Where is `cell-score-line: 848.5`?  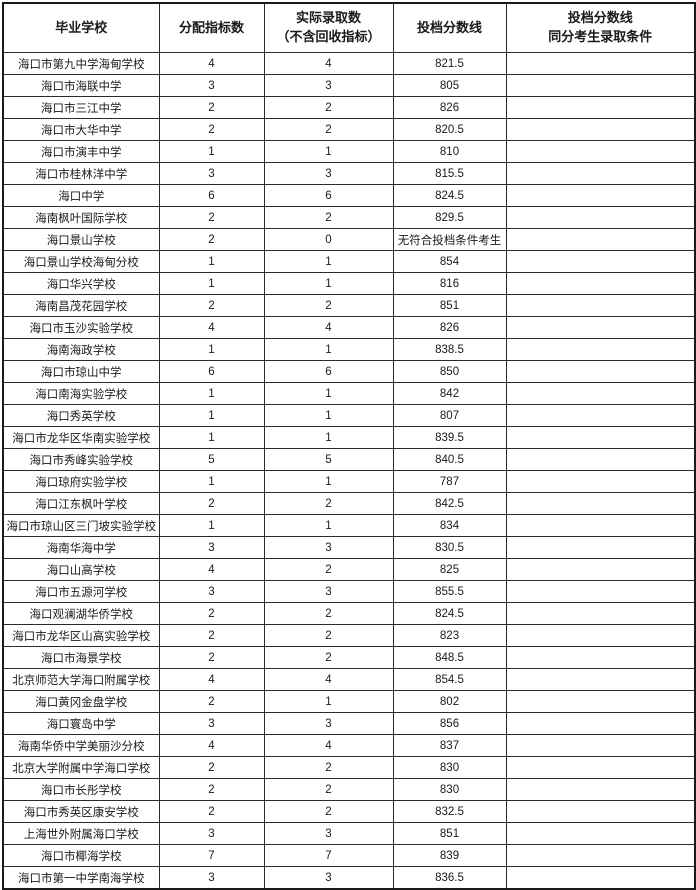 cell-score-line: 848.5 is located at coordinates (449, 657).